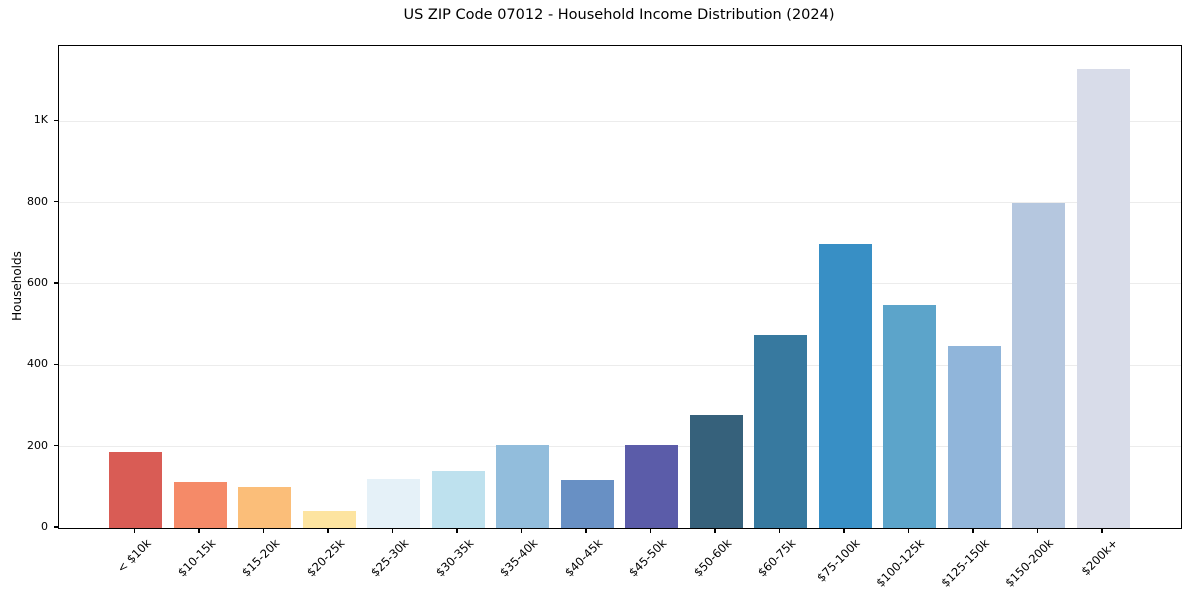 This screenshot has width=1189, height=590. I want to click on x-tick-label: $60-75k, so click(776, 558).